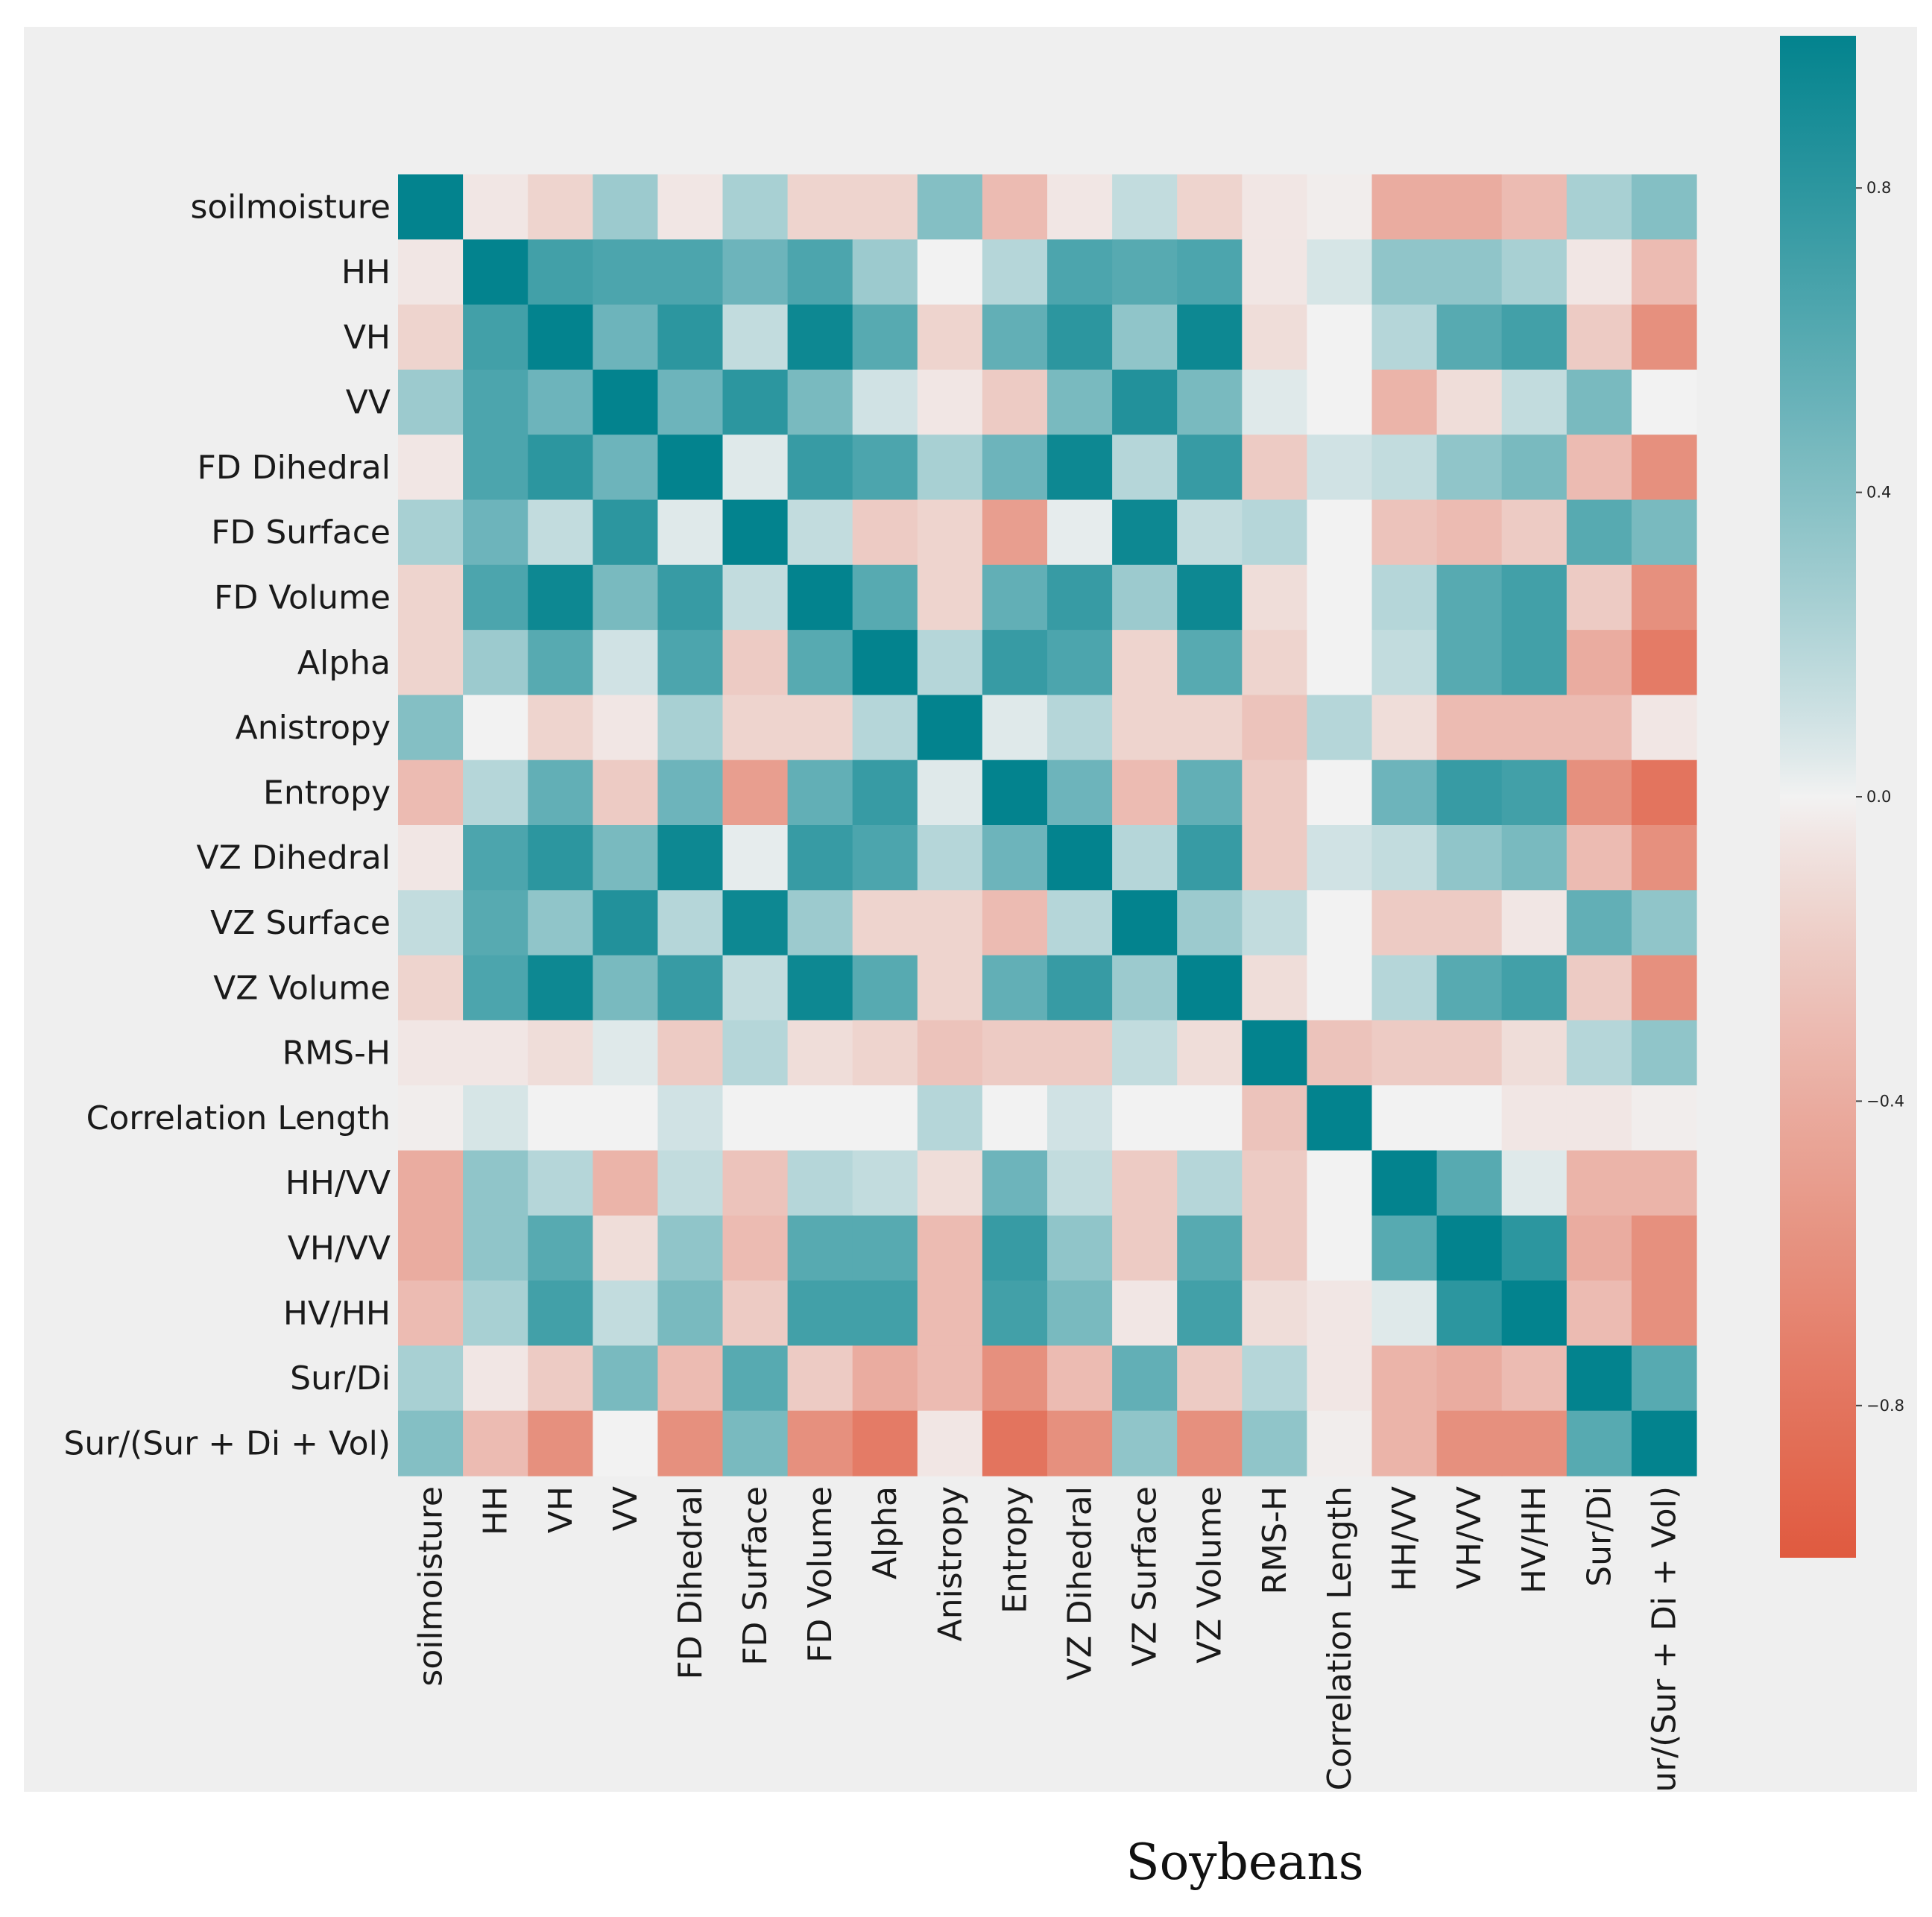  What do you see at coordinates (820, 1313) in the screenshot?
I see `cell-hv-hh-x-fd-volume` at bounding box center [820, 1313].